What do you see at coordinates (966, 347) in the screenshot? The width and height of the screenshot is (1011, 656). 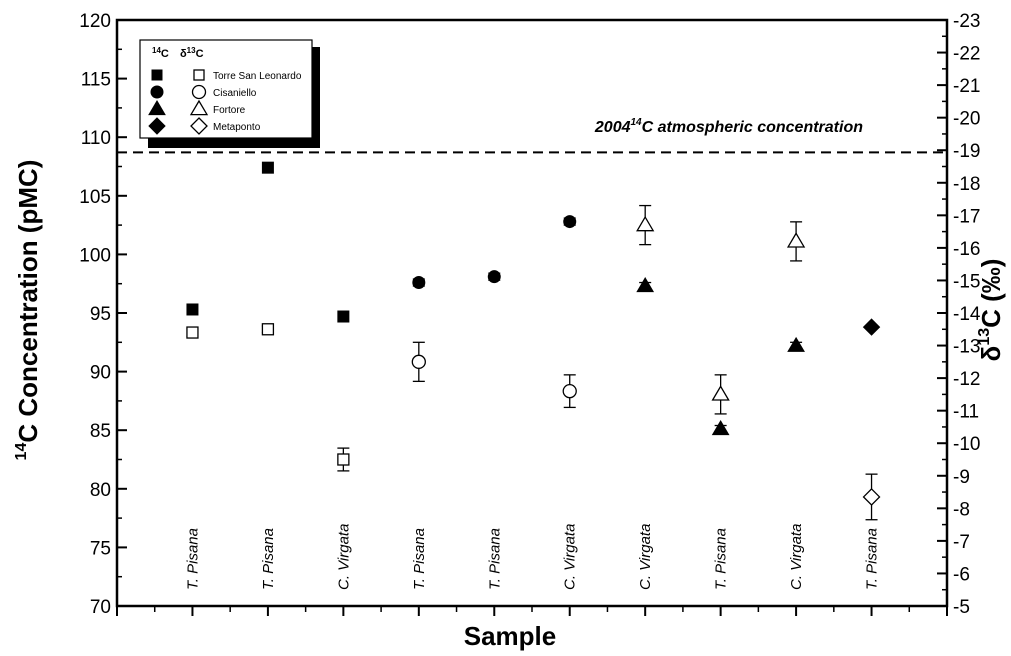 I see `y2-tick-label: -13` at bounding box center [966, 347].